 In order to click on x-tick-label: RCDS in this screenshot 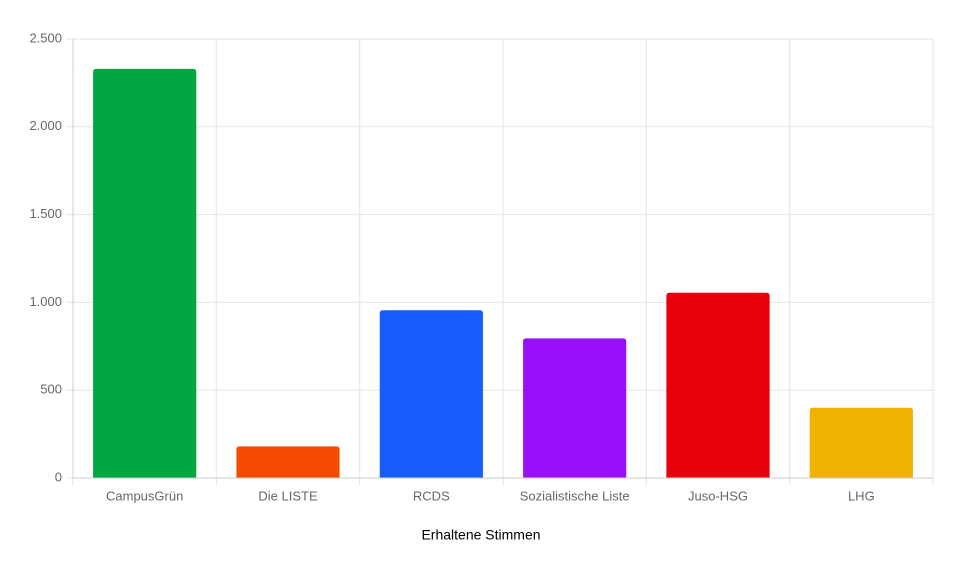, I will do `click(431, 495)`.